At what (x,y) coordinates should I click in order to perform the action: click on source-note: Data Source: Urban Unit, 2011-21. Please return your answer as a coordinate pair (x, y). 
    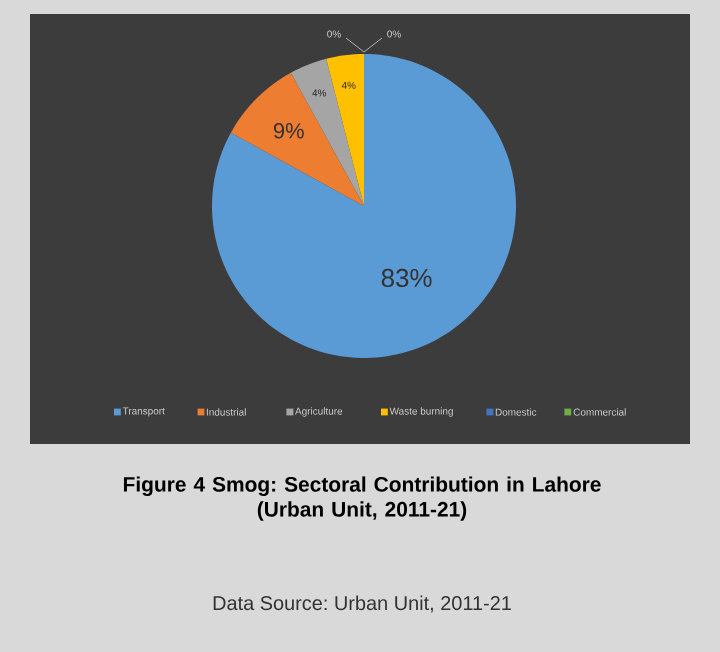
    Looking at the image, I should click on (362, 604).